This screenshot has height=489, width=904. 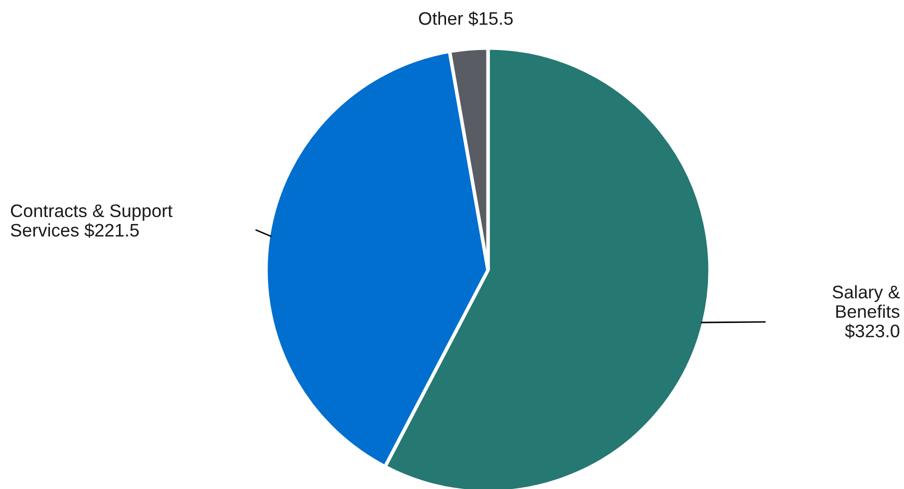 I want to click on slice-label: Contracts & Support Services $221.5, so click(x=91, y=221).